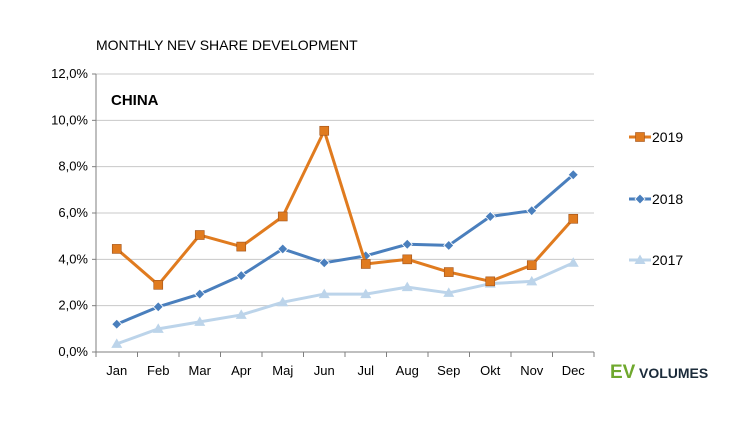 The height and width of the screenshot is (422, 749). I want to click on legend-label: 2017, so click(667, 260).